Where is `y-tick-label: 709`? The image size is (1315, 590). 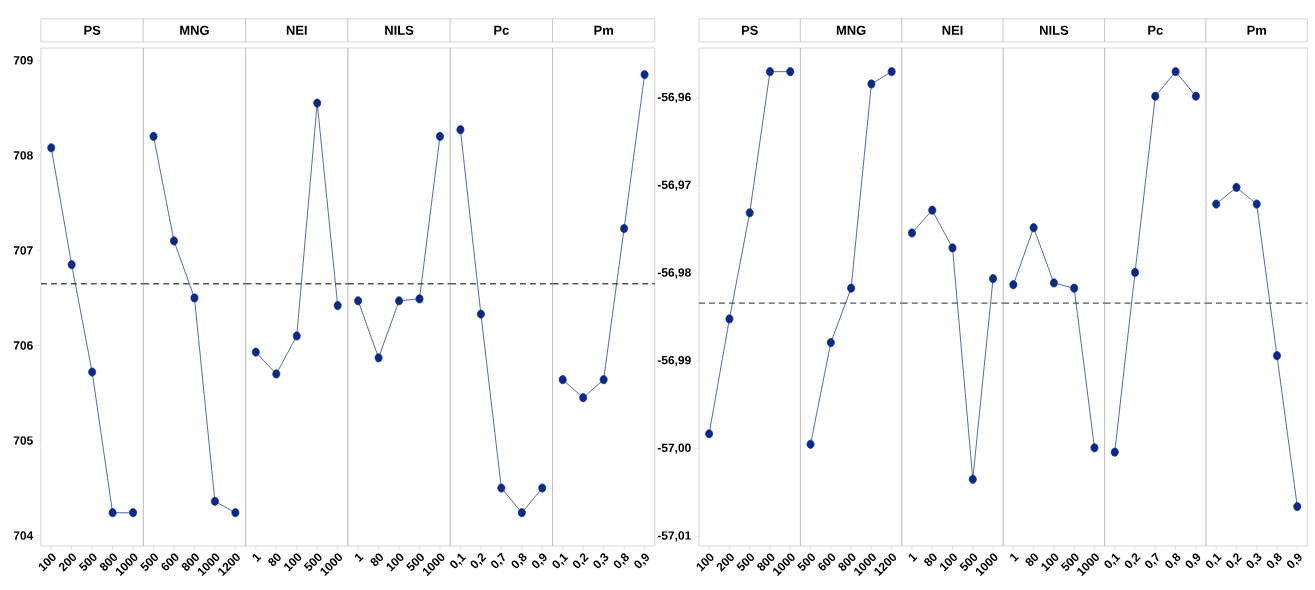
y-tick-label: 709 is located at coordinates (23, 60).